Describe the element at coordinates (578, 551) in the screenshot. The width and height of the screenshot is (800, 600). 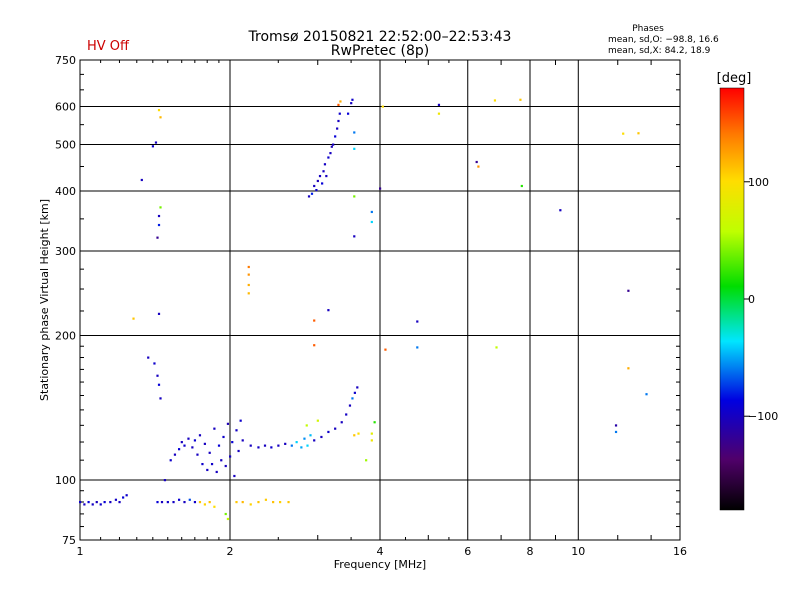
I see `x-tick-label: 10` at that location.